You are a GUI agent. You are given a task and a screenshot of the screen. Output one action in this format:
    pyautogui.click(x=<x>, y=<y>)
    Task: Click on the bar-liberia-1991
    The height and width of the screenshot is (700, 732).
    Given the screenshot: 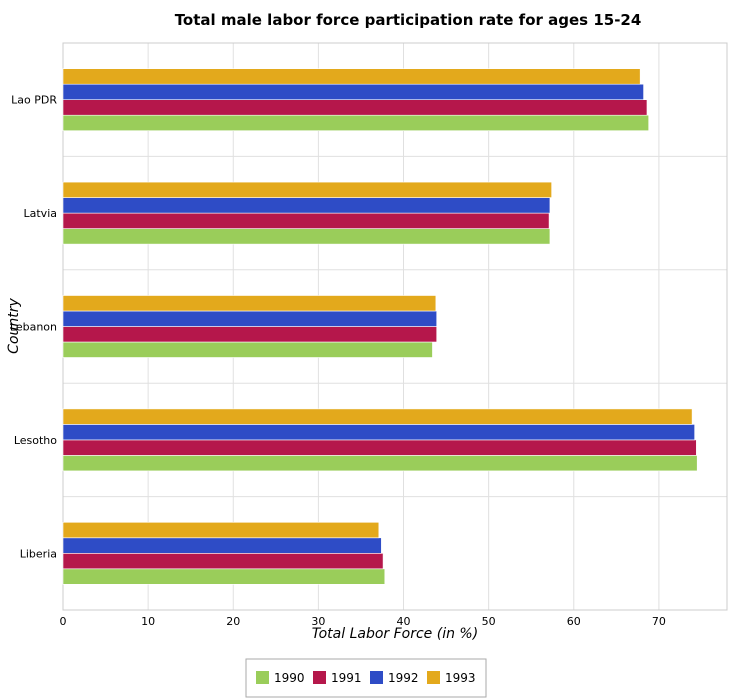 What is the action you would take?
    pyautogui.click(x=223, y=561)
    